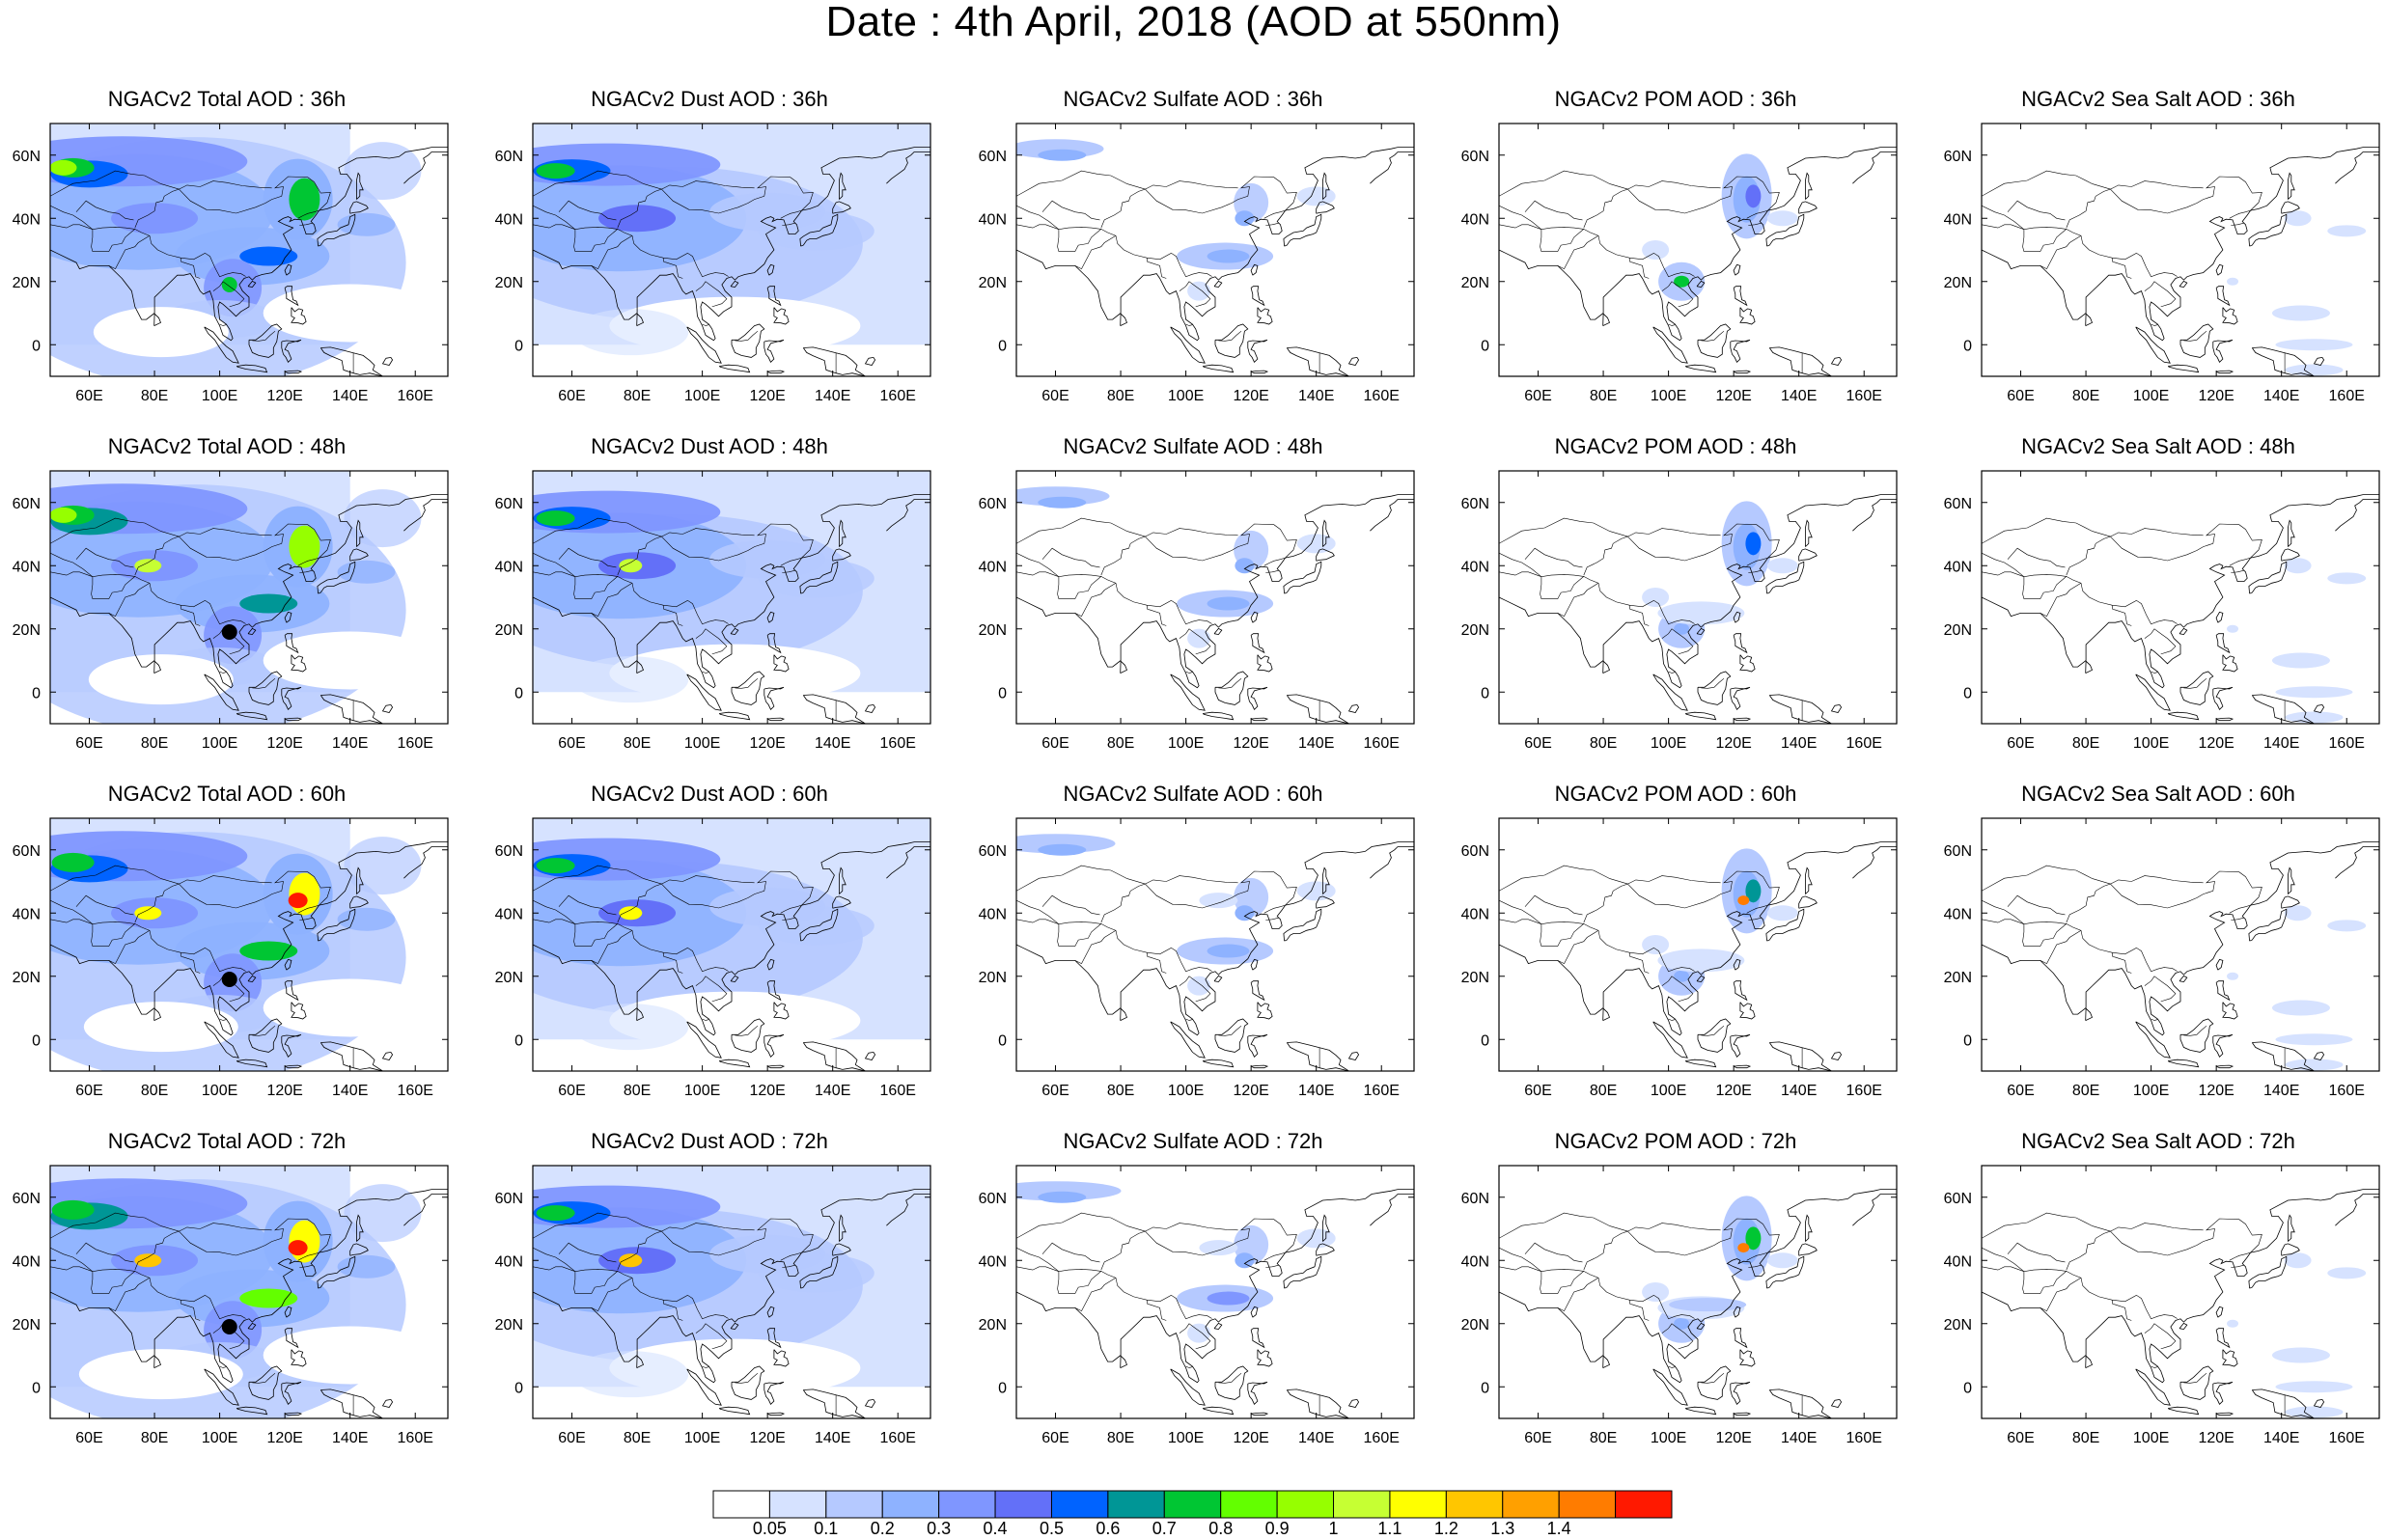 The width and height of the screenshot is (2387, 1540). Describe the element at coordinates (1215, 1292) in the screenshot. I see `aod-field` at that location.